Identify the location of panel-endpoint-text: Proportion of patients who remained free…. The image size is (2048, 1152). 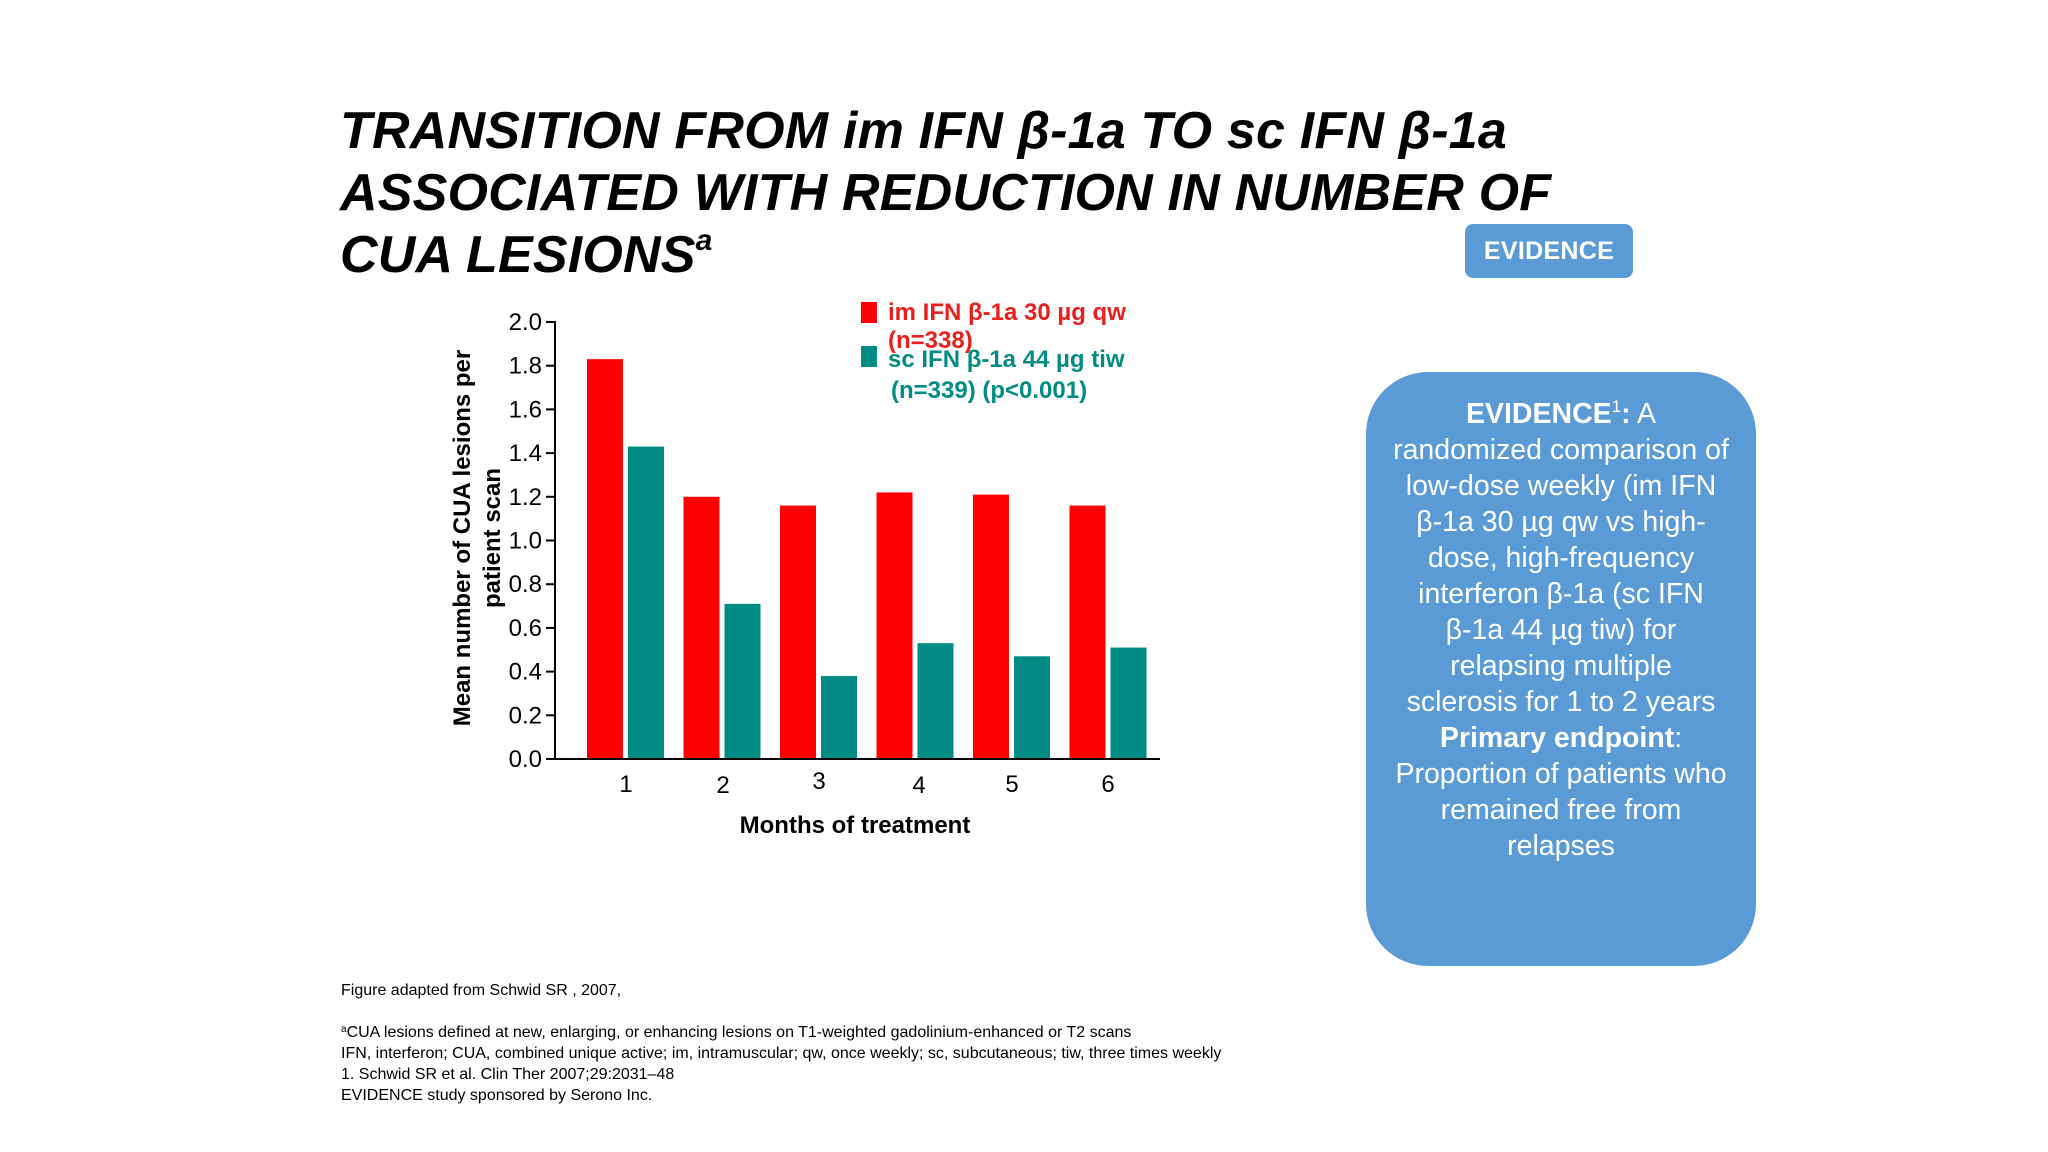
(1561, 810).